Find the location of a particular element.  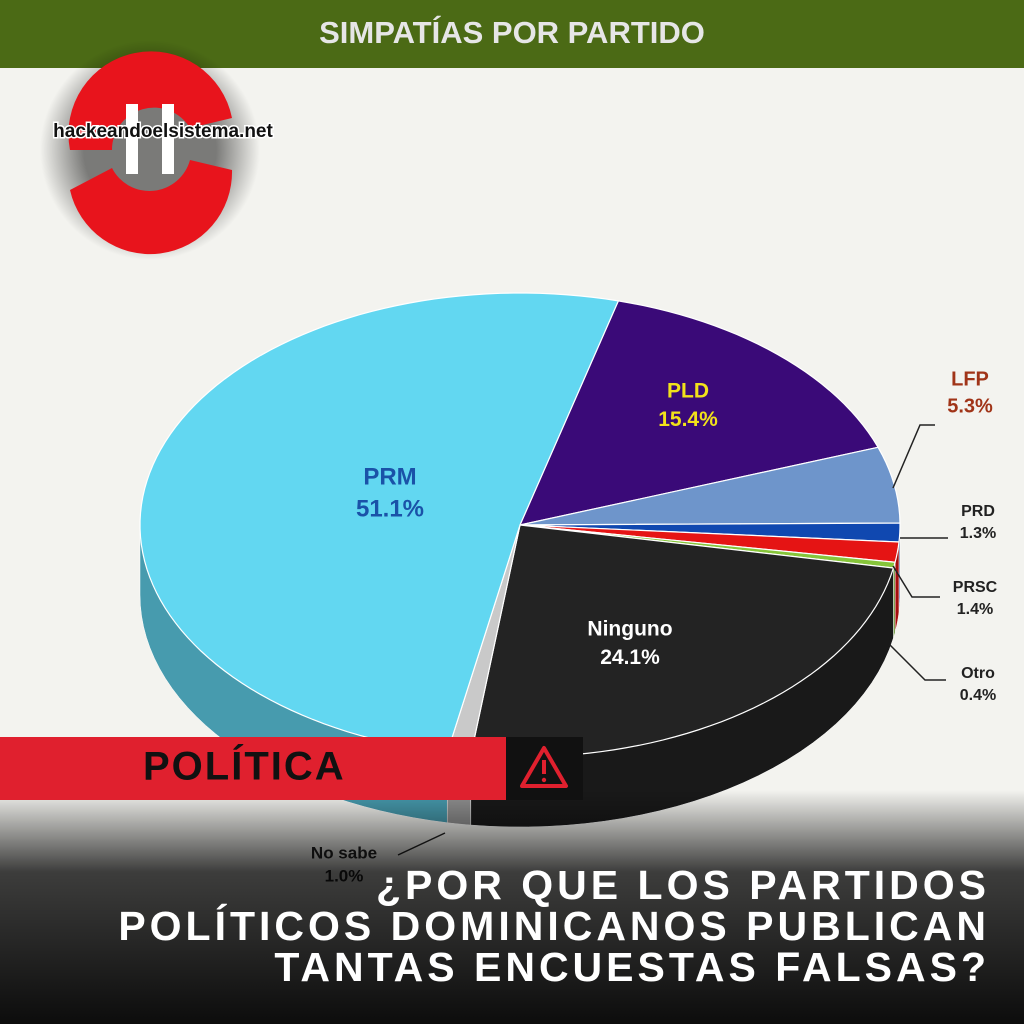

slice-value-label: 1.3% is located at coordinates (978, 533).